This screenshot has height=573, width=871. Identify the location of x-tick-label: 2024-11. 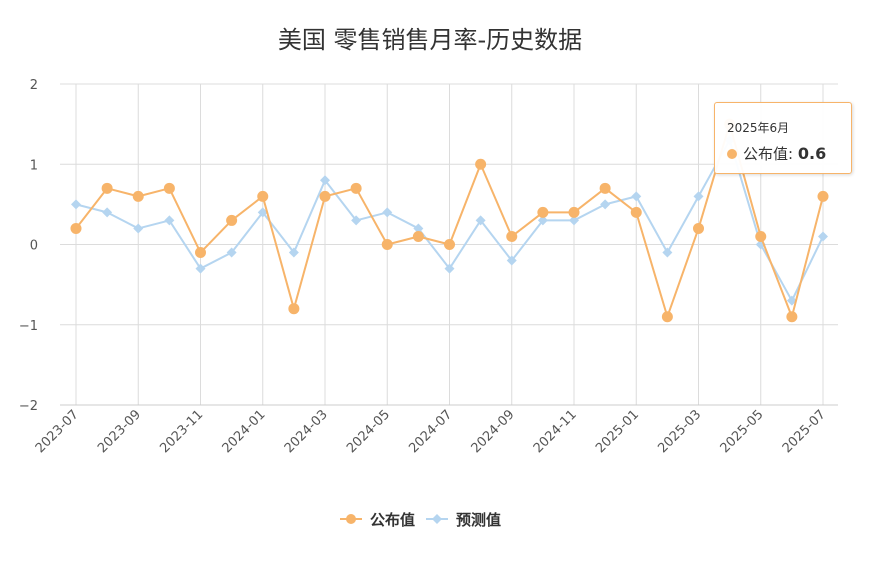
(555, 431).